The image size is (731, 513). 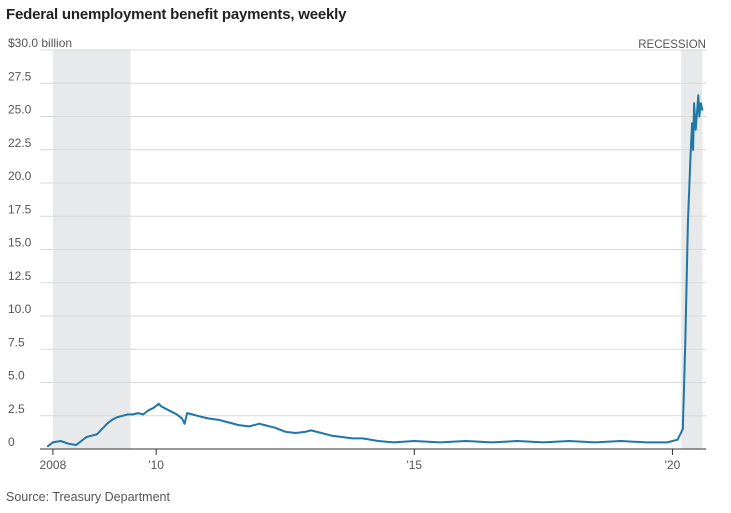 What do you see at coordinates (20, 143) in the screenshot?
I see `y-tick-label: 22.5` at bounding box center [20, 143].